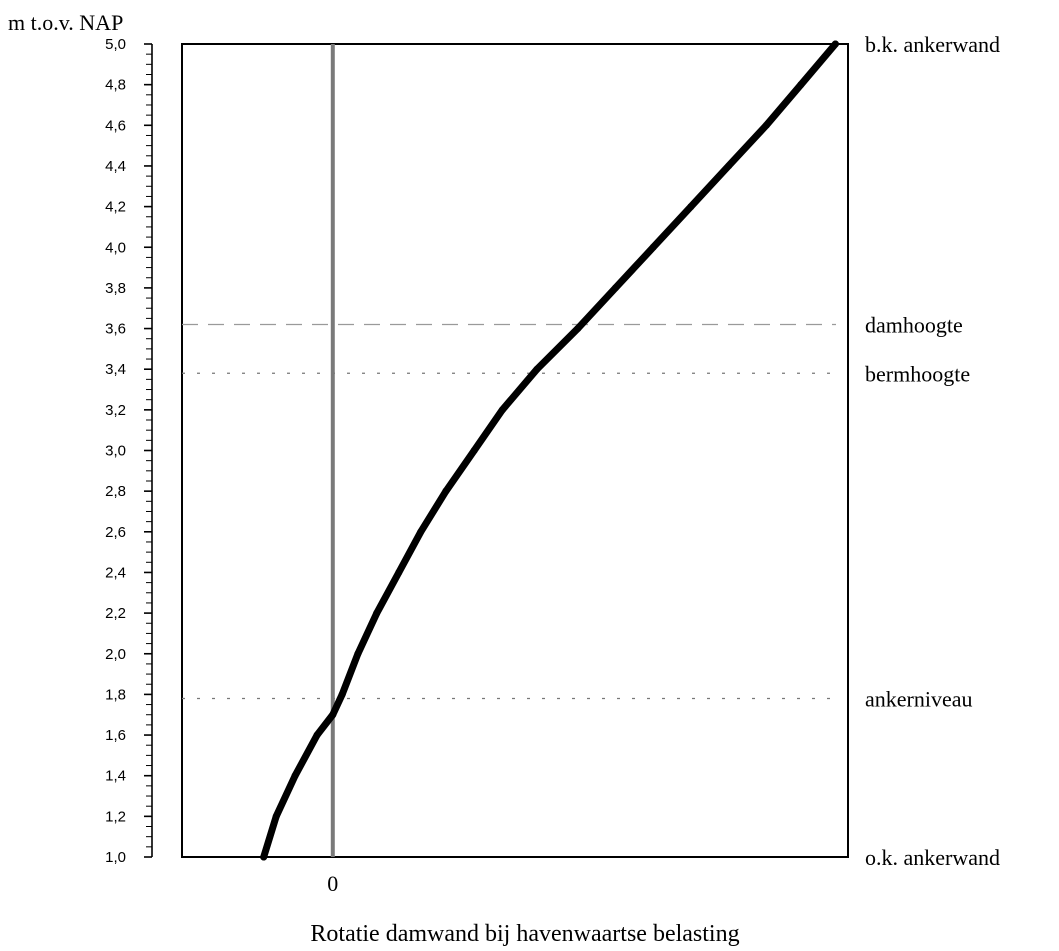  I want to click on y-tick-label: 5,0, so click(115, 44).